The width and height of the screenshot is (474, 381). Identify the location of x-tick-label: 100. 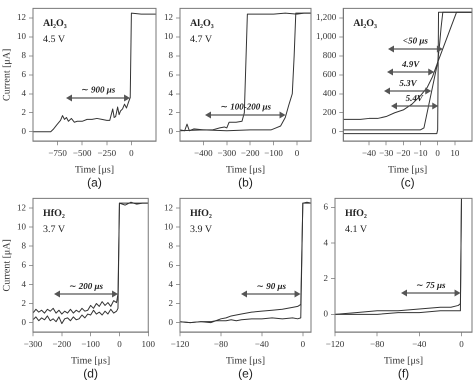
(149, 343).